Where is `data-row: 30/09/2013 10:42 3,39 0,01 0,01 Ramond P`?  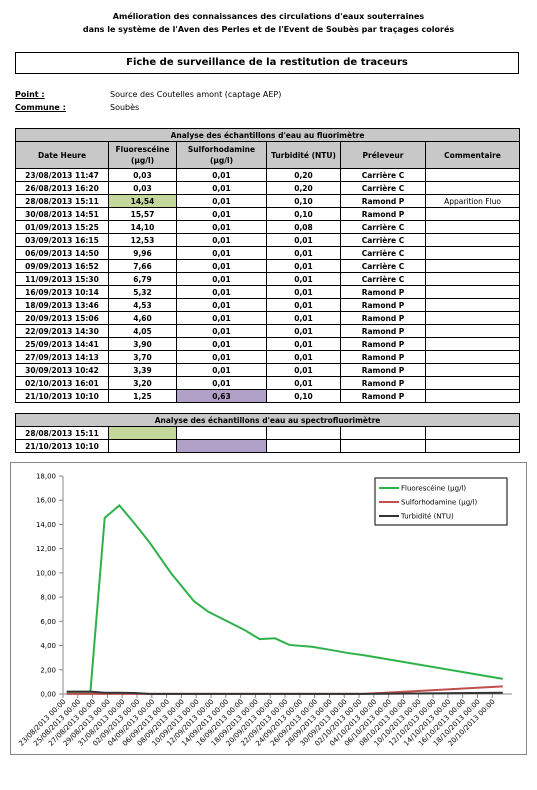
data-row: 30/09/2013 10:42 3,39 0,01 0,01 Ramond P is located at coordinates (268, 370).